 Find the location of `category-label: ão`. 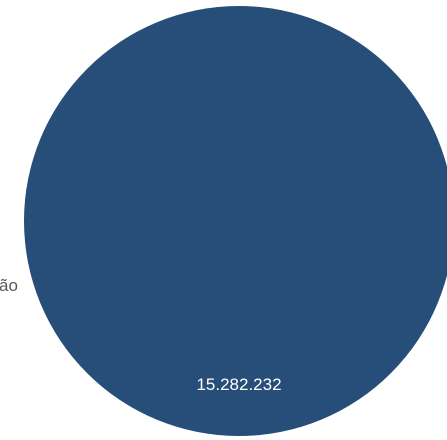

category-label: ão is located at coordinates (9, 285).